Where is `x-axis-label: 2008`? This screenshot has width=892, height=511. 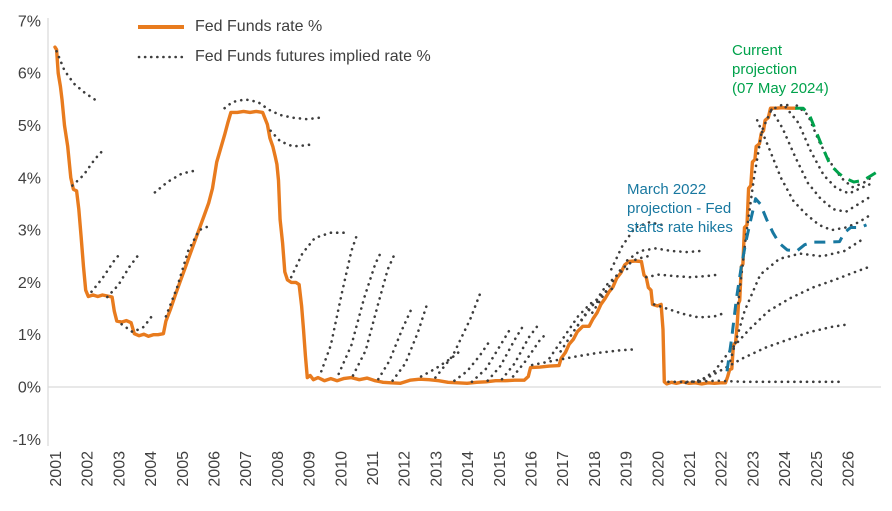
x-axis-label: 2008 is located at coordinates (278, 469).